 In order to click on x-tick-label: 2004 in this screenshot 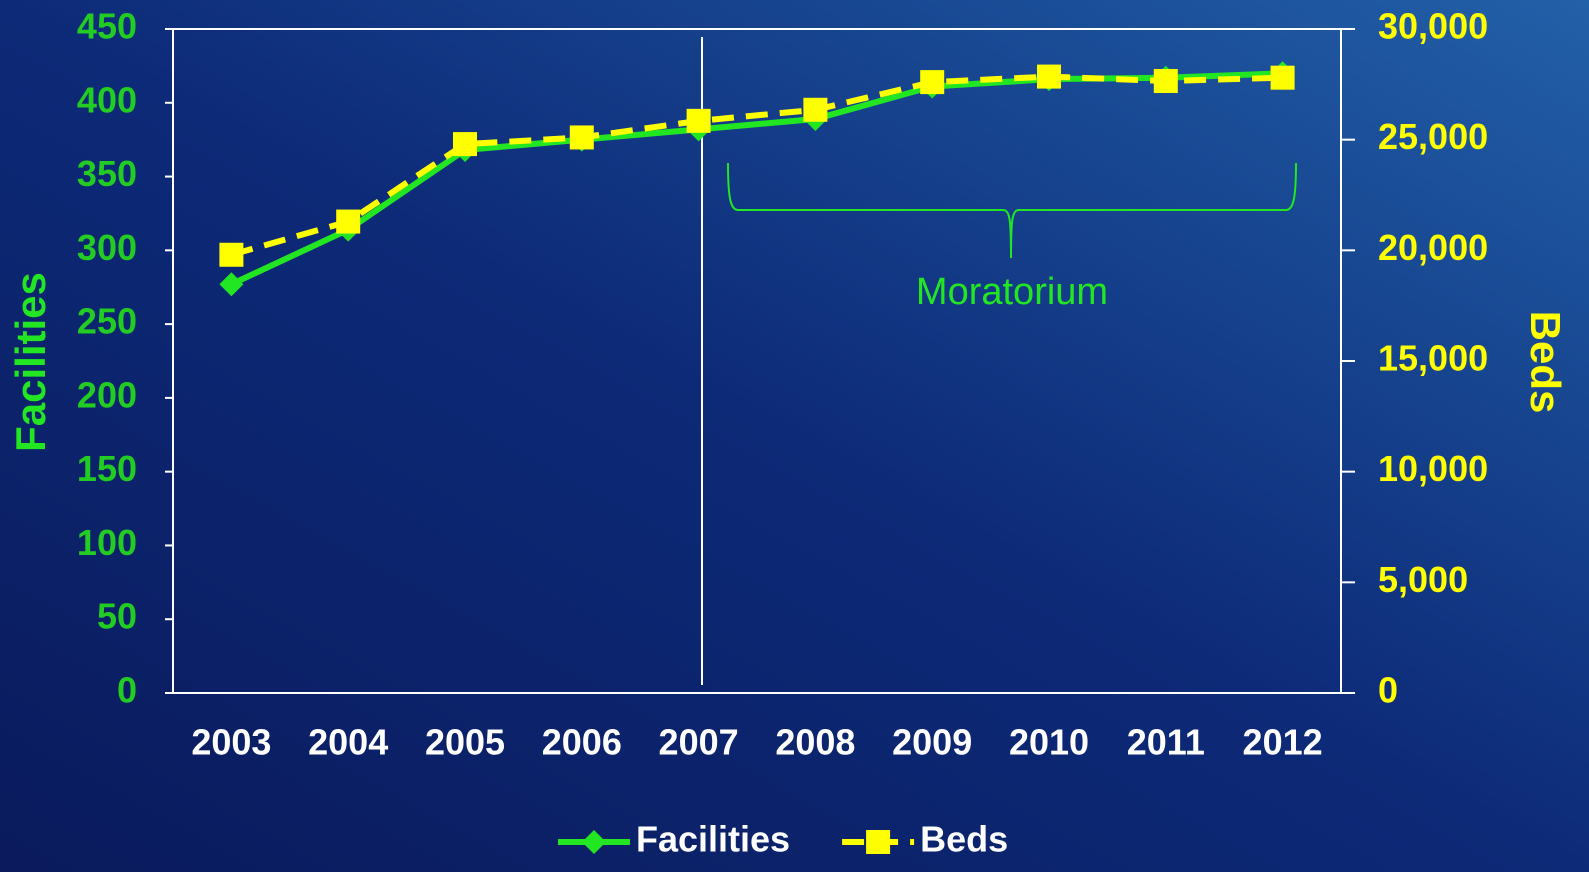, I will do `click(348, 742)`.